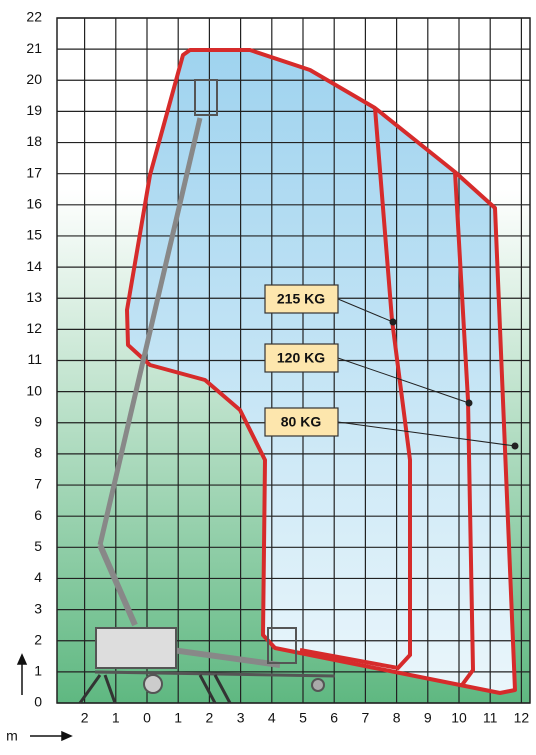 Image resolution: width=536 pixels, height=755 pixels. Describe the element at coordinates (38, 671) in the screenshot. I see `y-tick-label: 1` at that location.